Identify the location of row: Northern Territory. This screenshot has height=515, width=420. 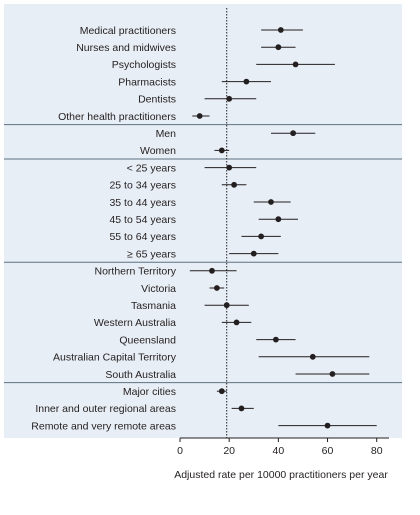
(166, 272).